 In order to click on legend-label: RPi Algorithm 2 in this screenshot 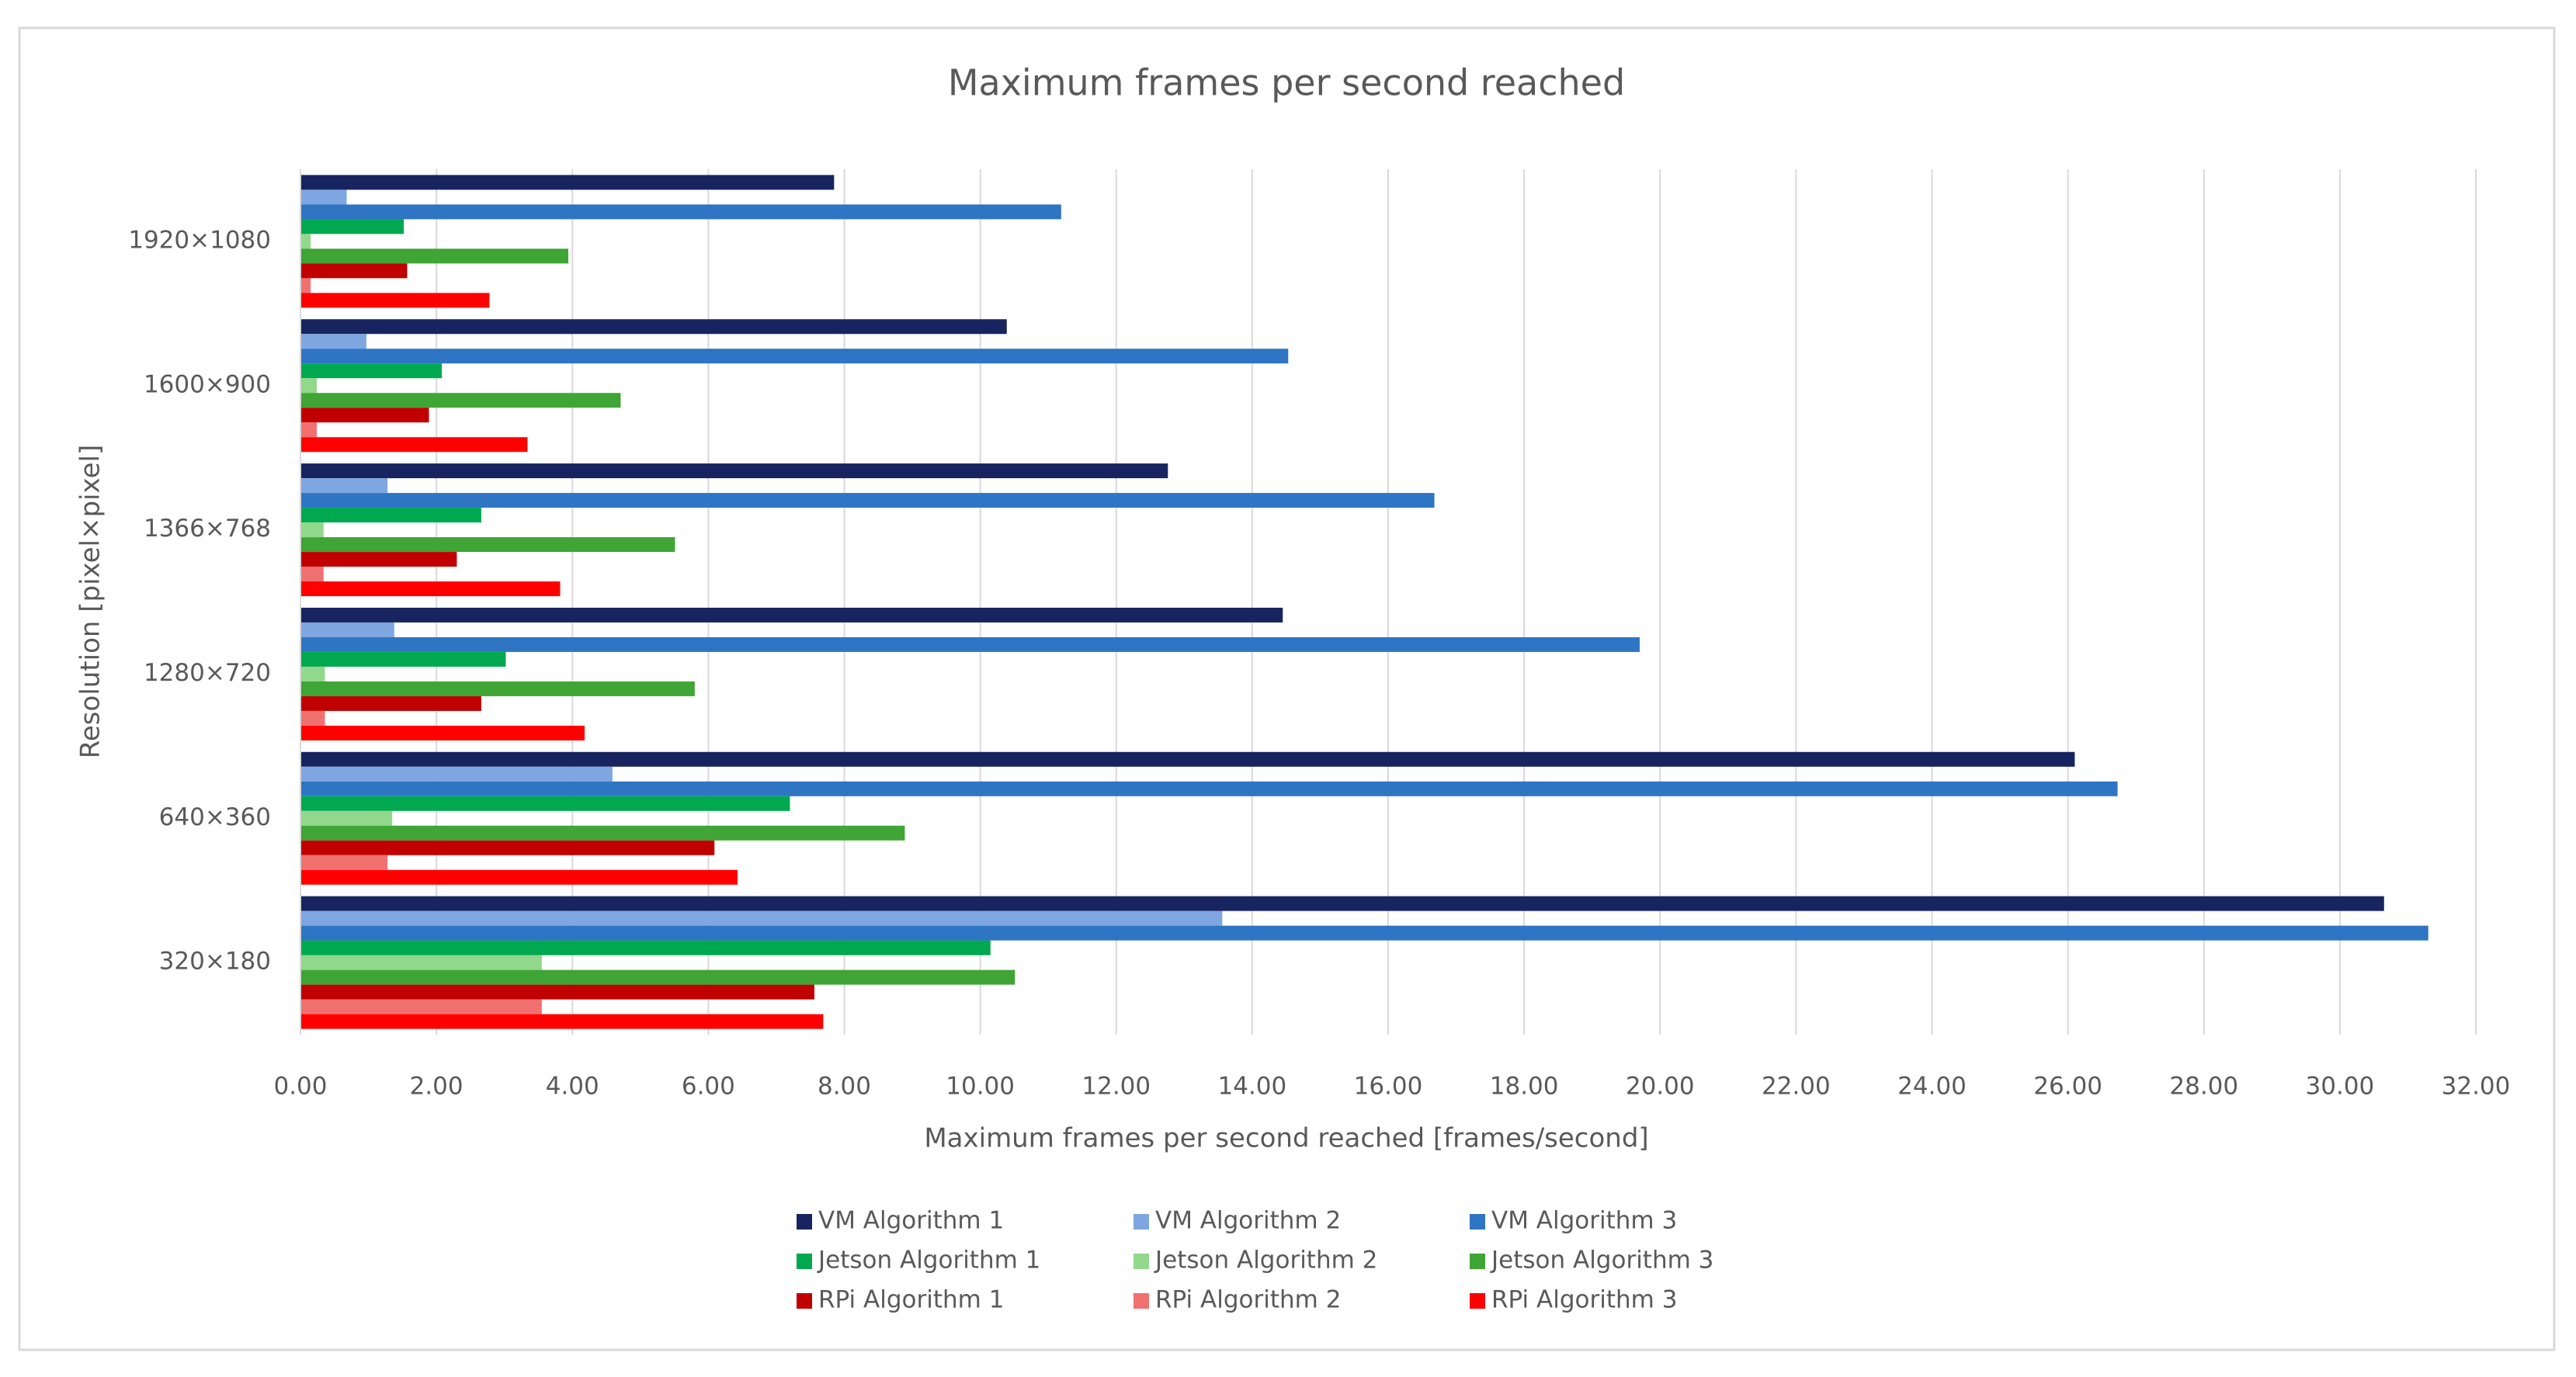, I will do `click(1248, 1300)`.